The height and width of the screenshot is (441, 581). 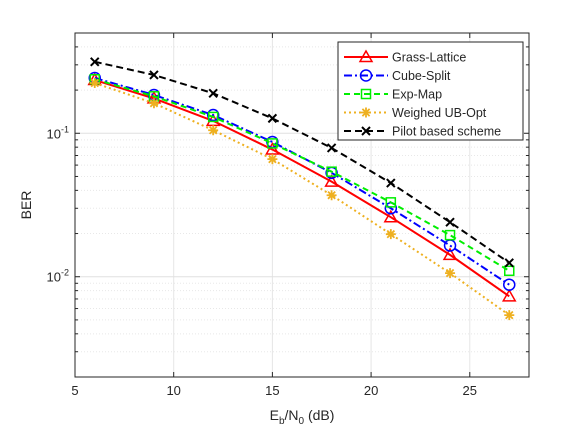 I want to click on x-tick-labels: 5 10 15 20 25, so click(x=274, y=390).